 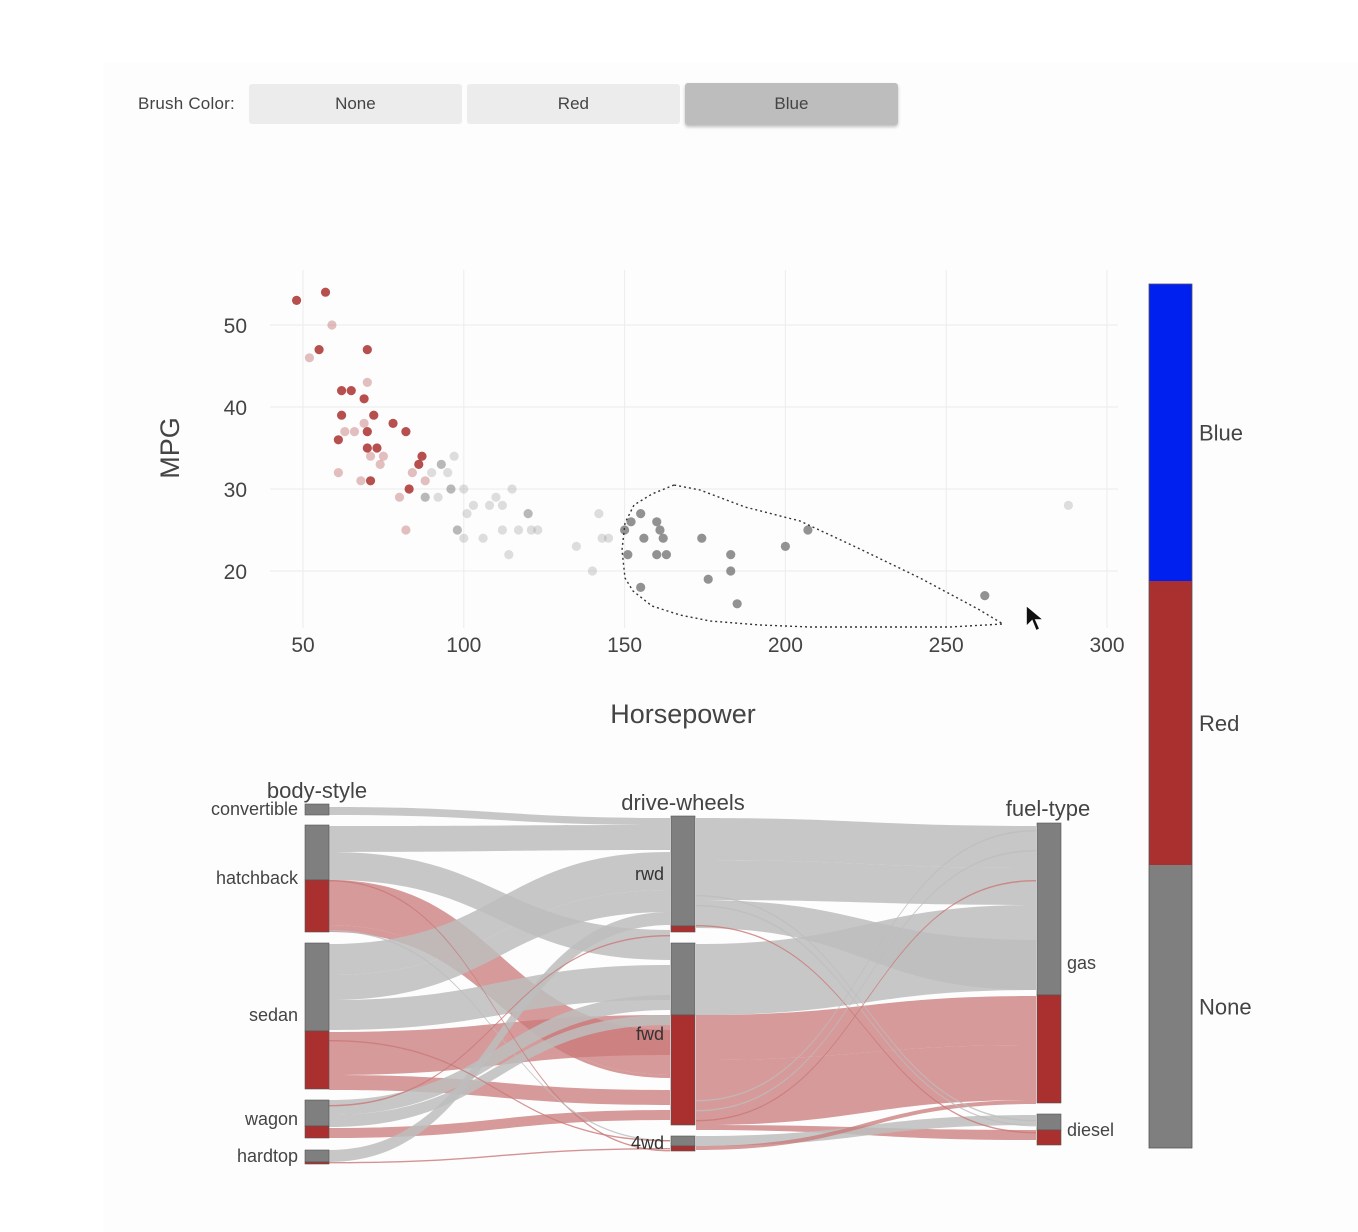 What do you see at coordinates (317, 809) in the screenshot?
I see `category-bar-convertible` at bounding box center [317, 809].